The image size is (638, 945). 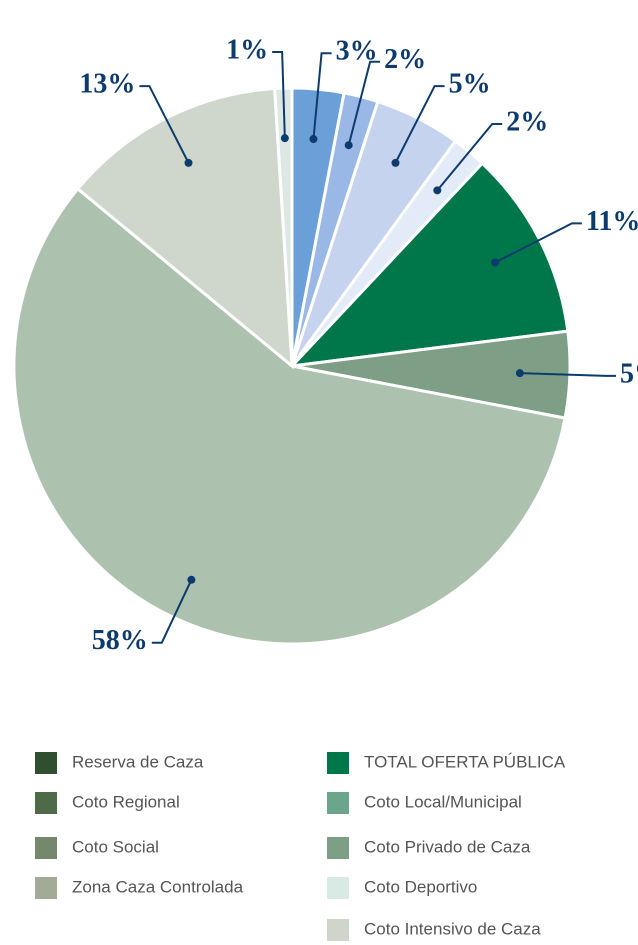 What do you see at coordinates (447, 846) in the screenshot?
I see `legend-label: Coto Privado de Caza` at bounding box center [447, 846].